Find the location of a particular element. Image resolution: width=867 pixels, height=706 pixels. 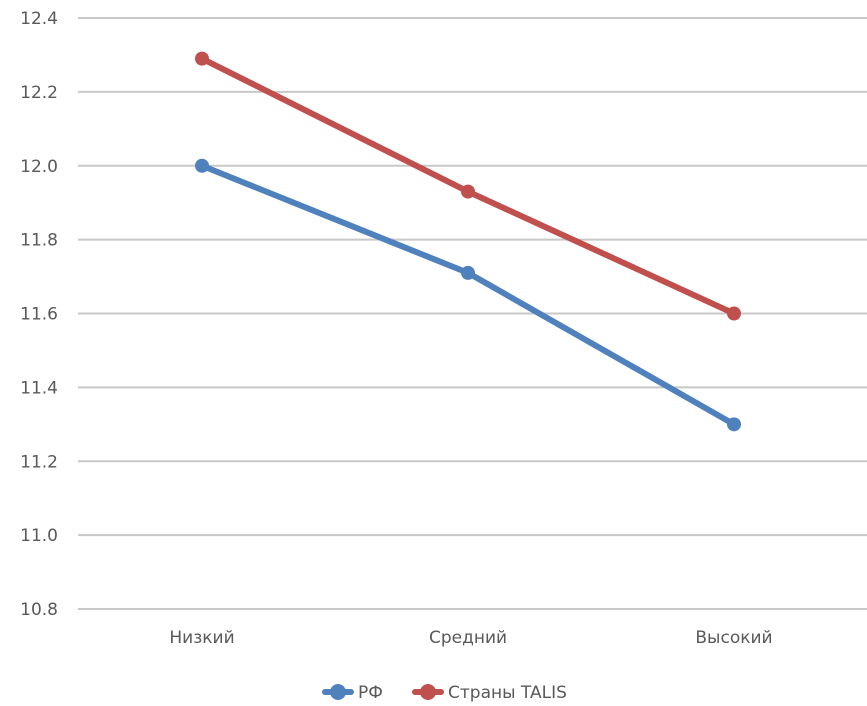

legend-label: РФ is located at coordinates (370, 693).